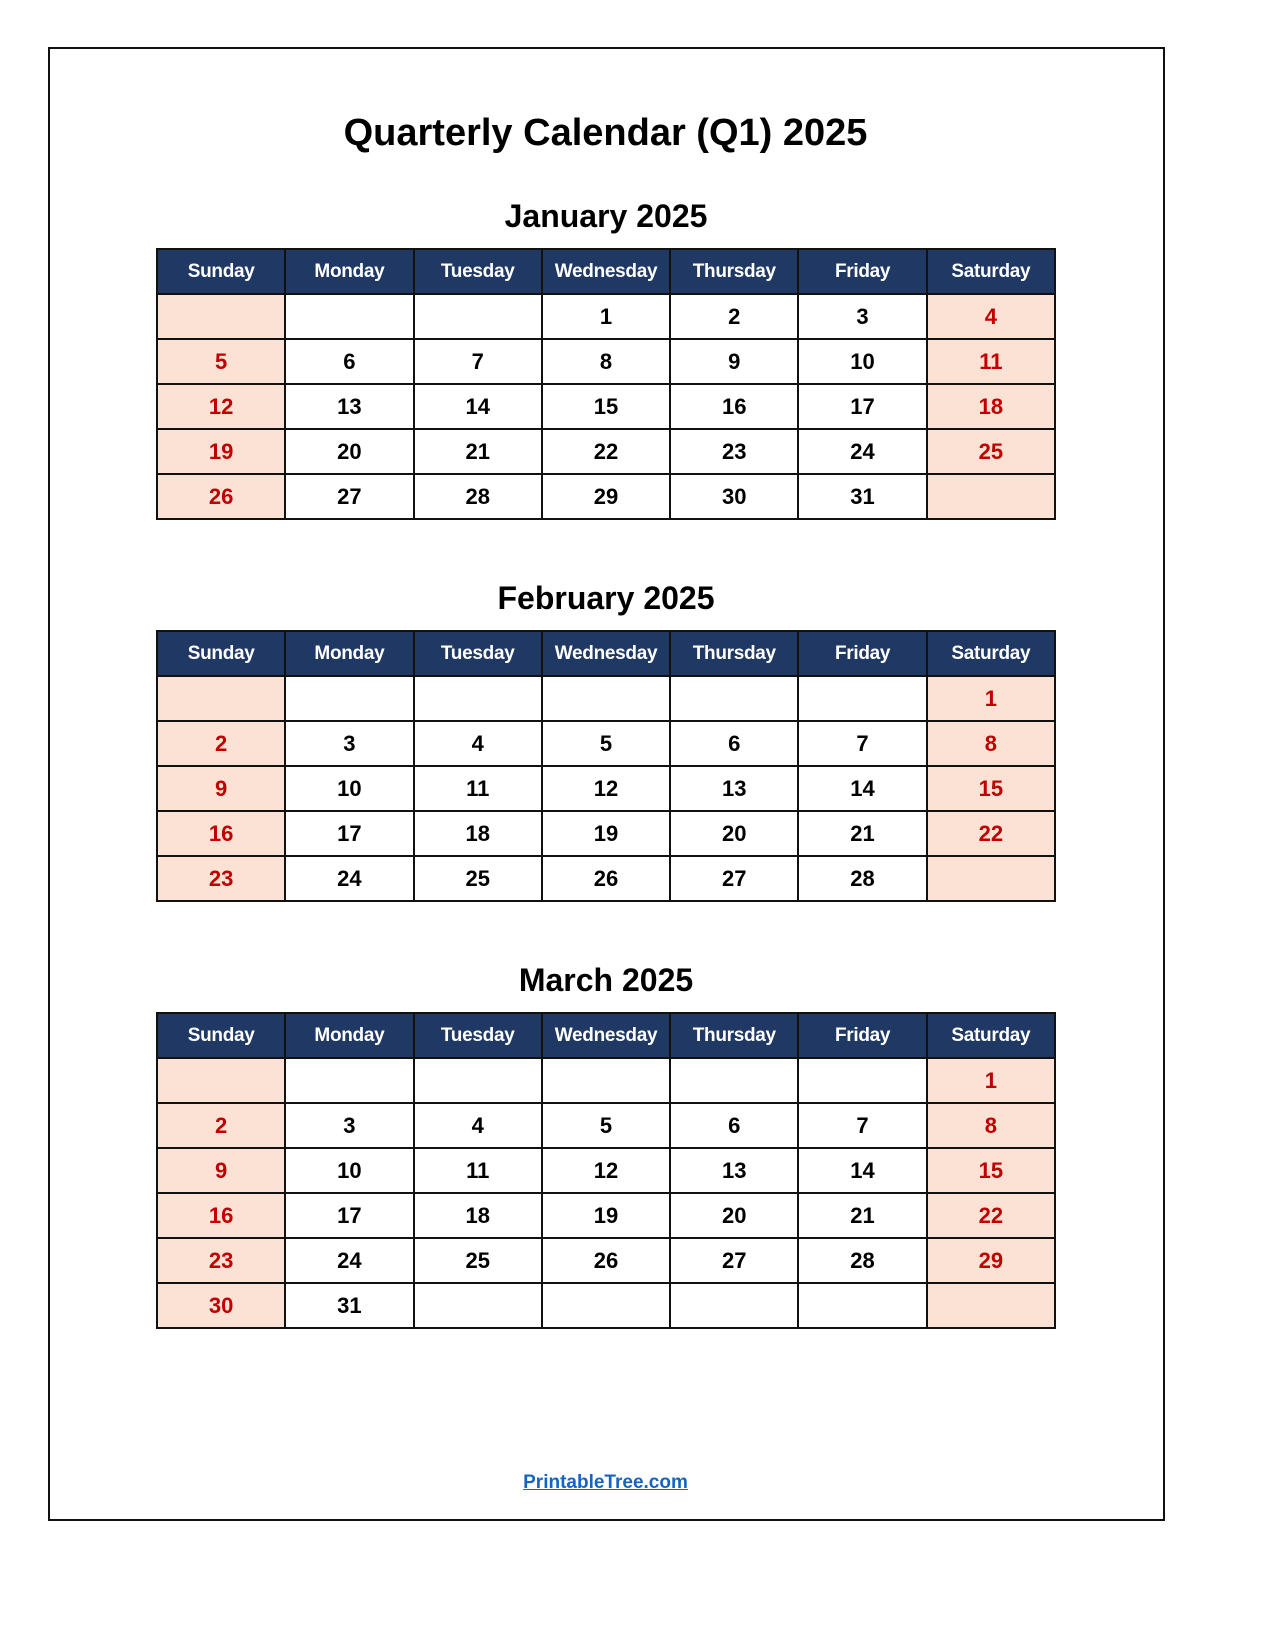  I want to click on day-cell: 12, so click(606, 788).